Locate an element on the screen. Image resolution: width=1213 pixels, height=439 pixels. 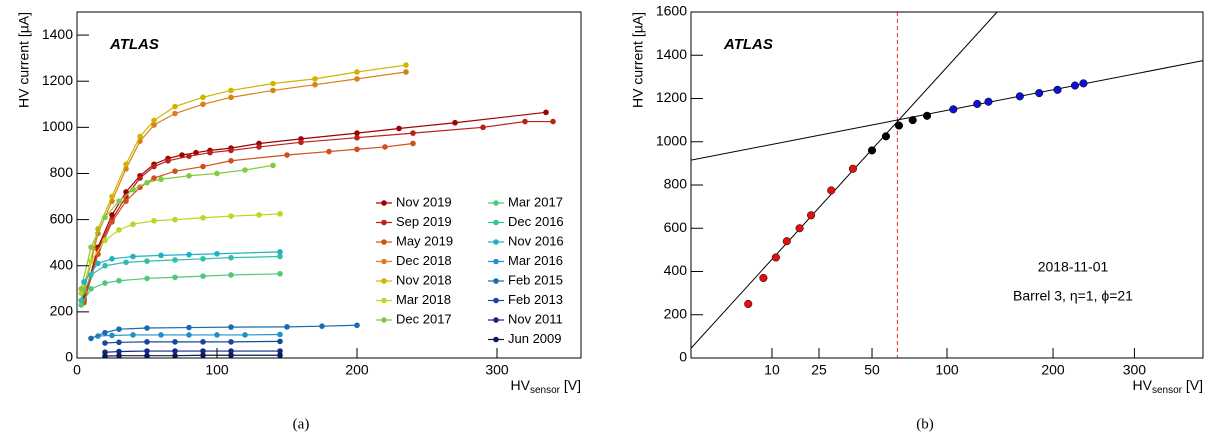
legend-label: Dec 2017 is located at coordinates (424, 318).